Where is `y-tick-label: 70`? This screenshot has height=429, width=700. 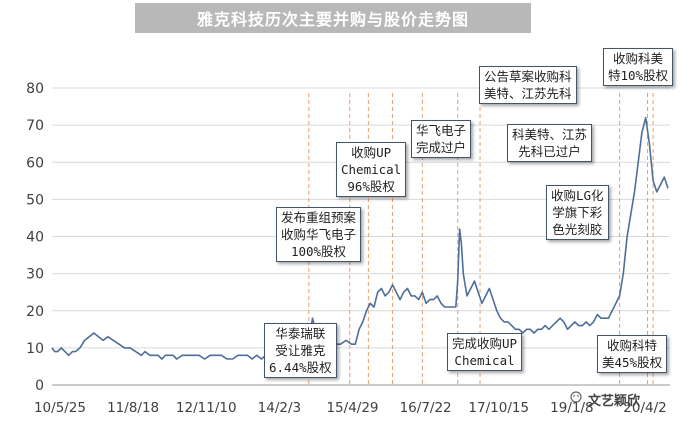
y-tick-label: 70 is located at coordinates (35, 126).